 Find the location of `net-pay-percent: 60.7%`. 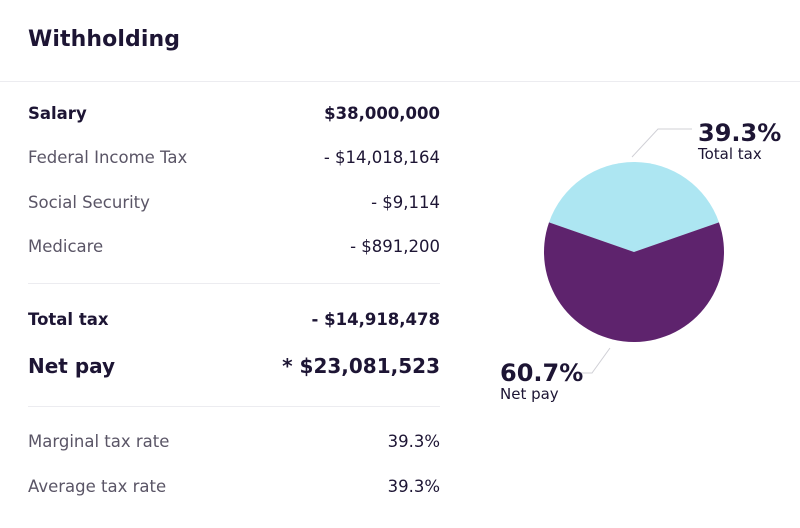

net-pay-percent: 60.7% is located at coordinates (541, 373).